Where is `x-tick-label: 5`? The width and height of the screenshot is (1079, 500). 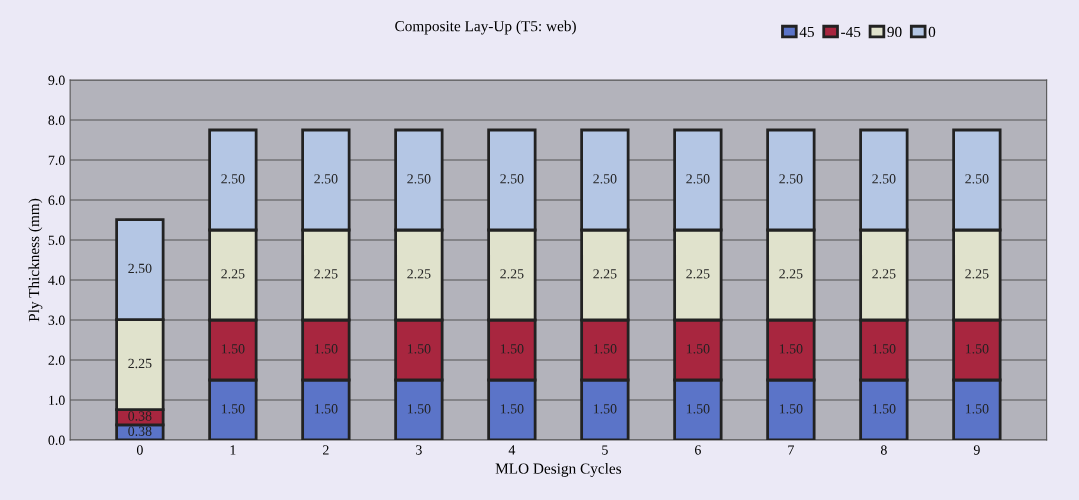 x-tick-label: 5 is located at coordinates (605, 450).